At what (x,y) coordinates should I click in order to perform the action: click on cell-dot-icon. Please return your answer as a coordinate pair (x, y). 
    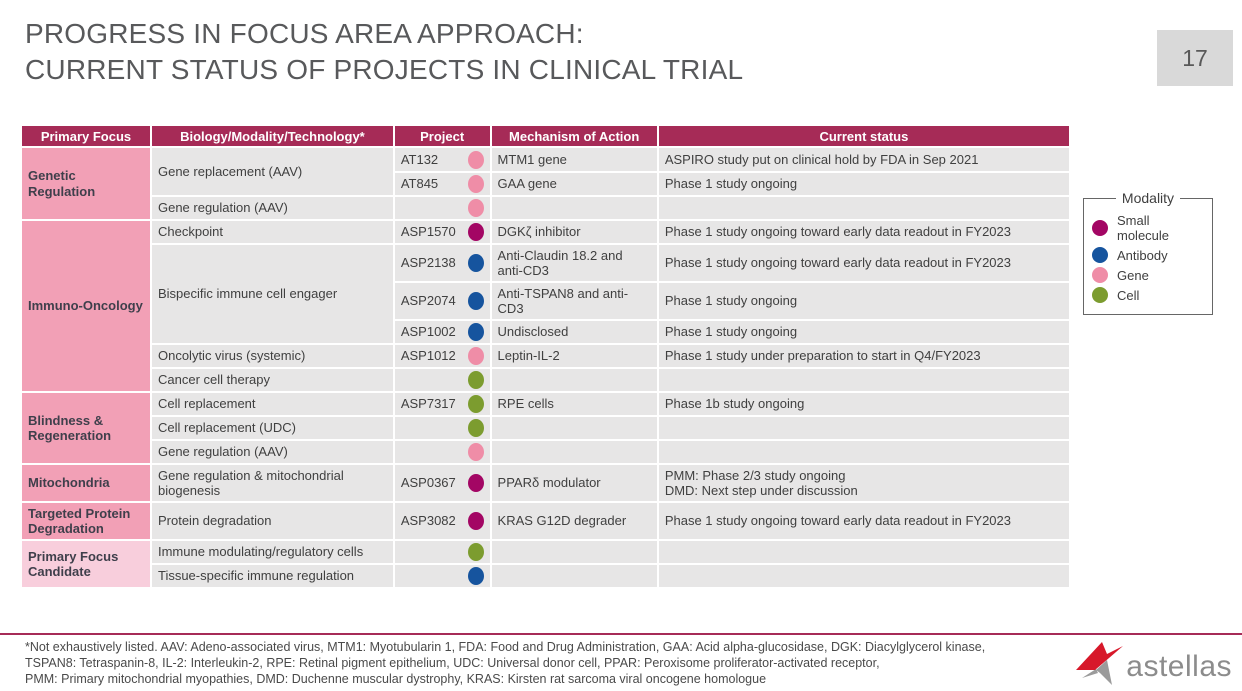
    Looking at the image, I should click on (1100, 295).